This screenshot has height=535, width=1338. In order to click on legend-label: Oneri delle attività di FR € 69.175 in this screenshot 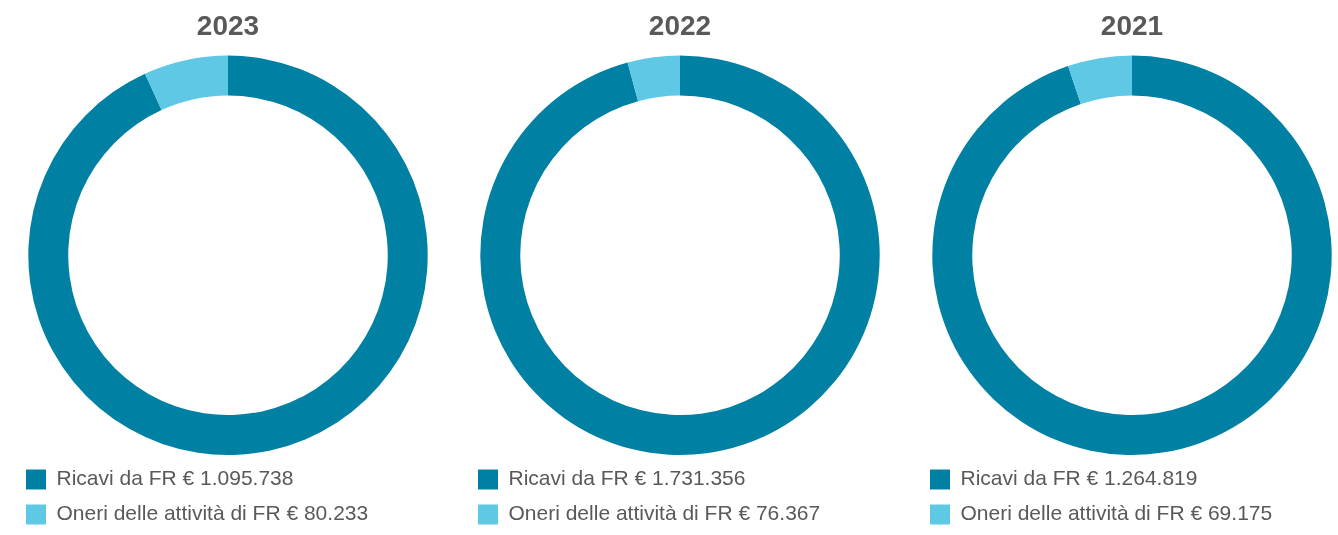, I will do `click(1116, 513)`.